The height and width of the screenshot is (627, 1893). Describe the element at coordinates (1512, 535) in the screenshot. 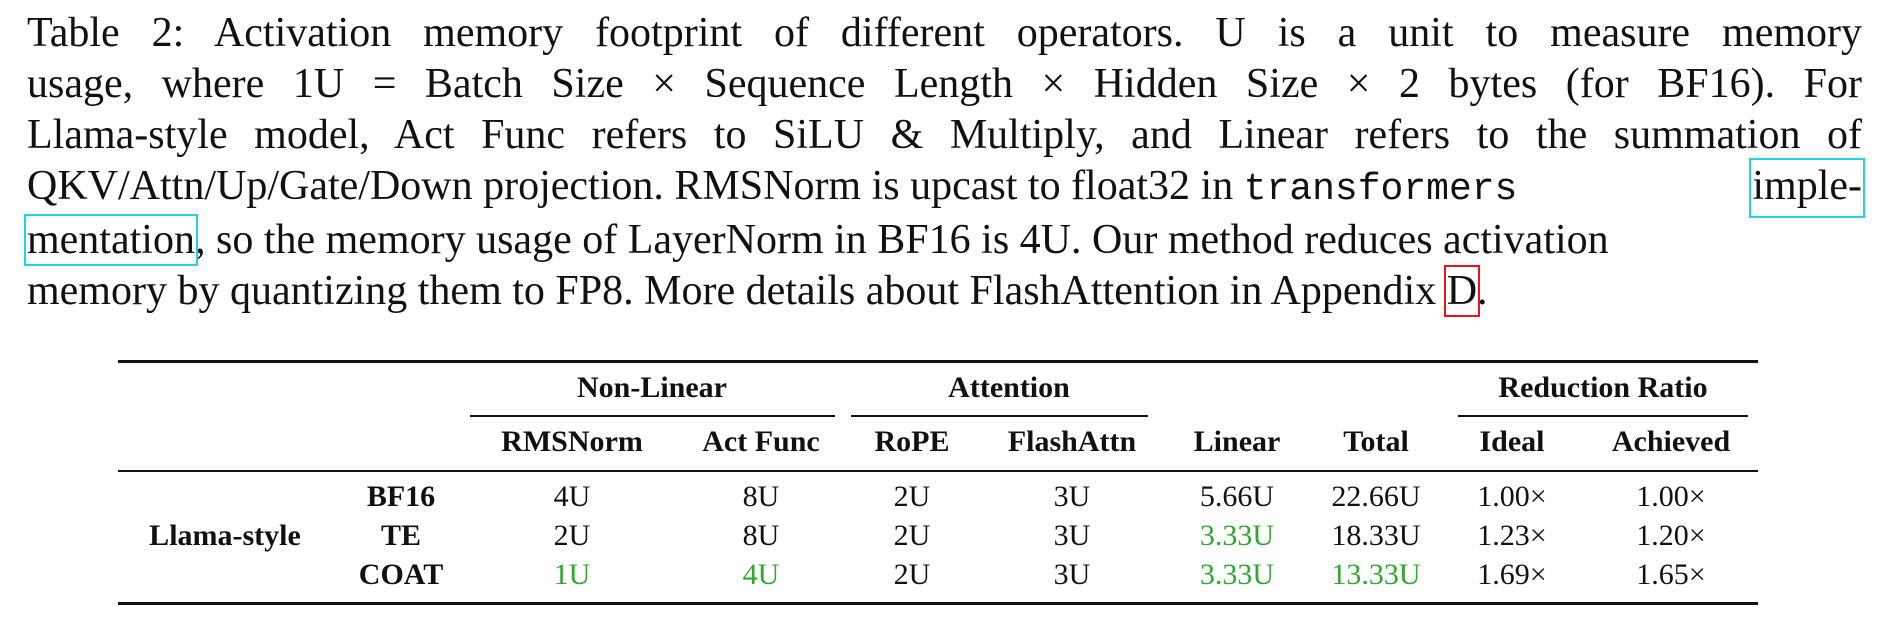

I see `cell-te-ideal: 1.23×` at that location.